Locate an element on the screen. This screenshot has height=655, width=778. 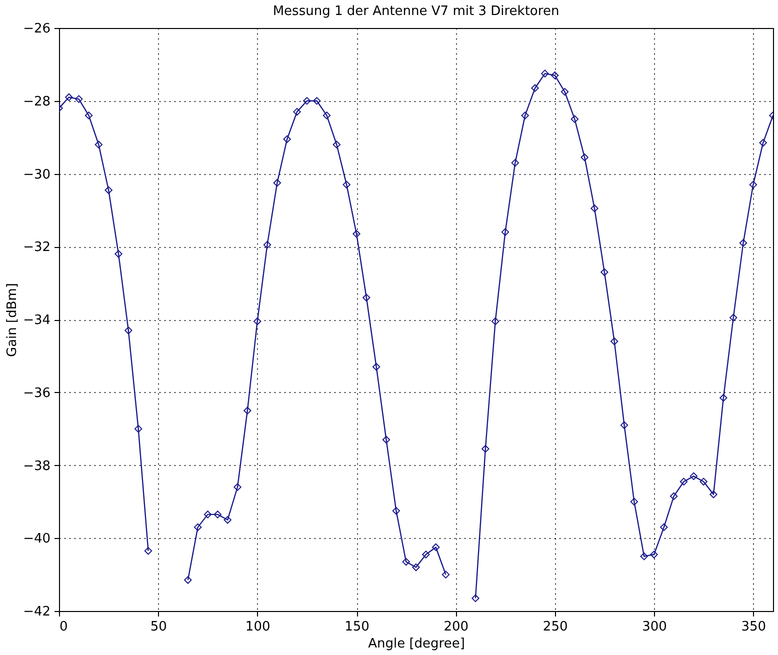
chart-title: Messung 1 der Antenne V7 mit 3 Direktoren is located at coordinates (416, 11).